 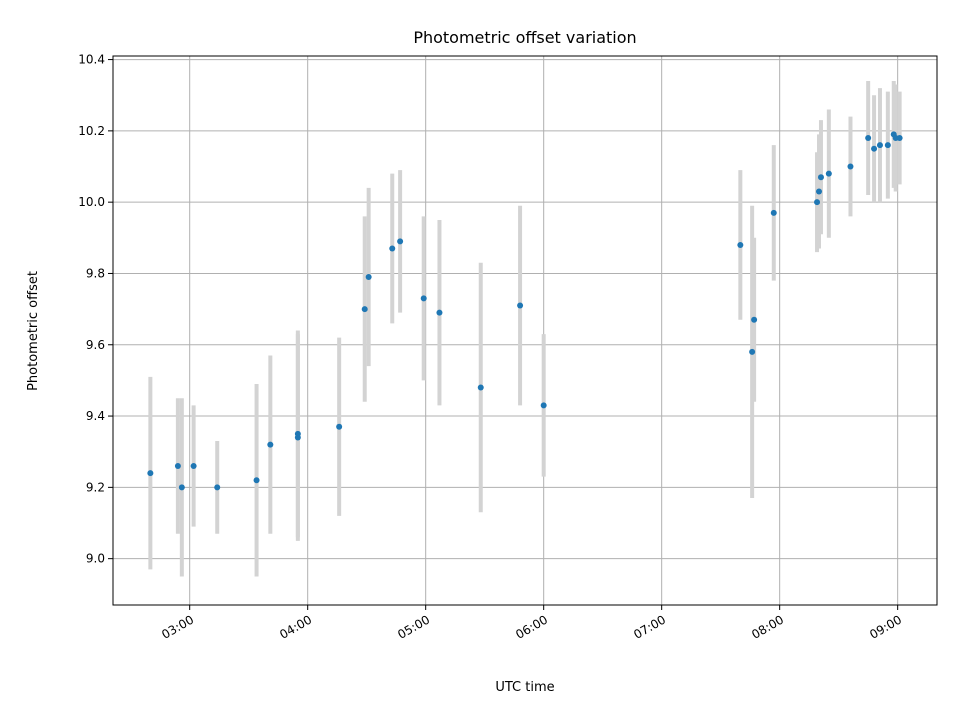 I want to click on y-tick-label: 10.4, so click(x=91, y=60).